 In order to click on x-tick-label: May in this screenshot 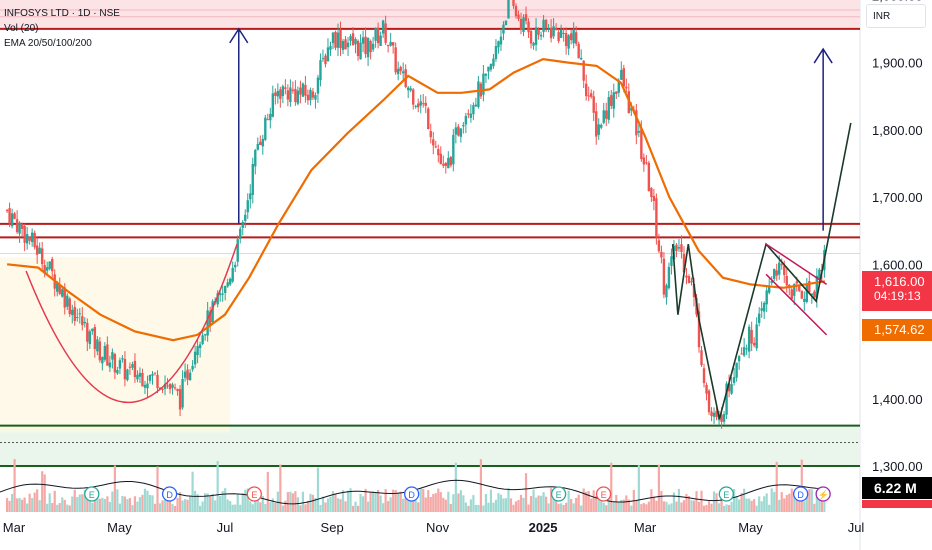, I will do `click(750, 527)`.